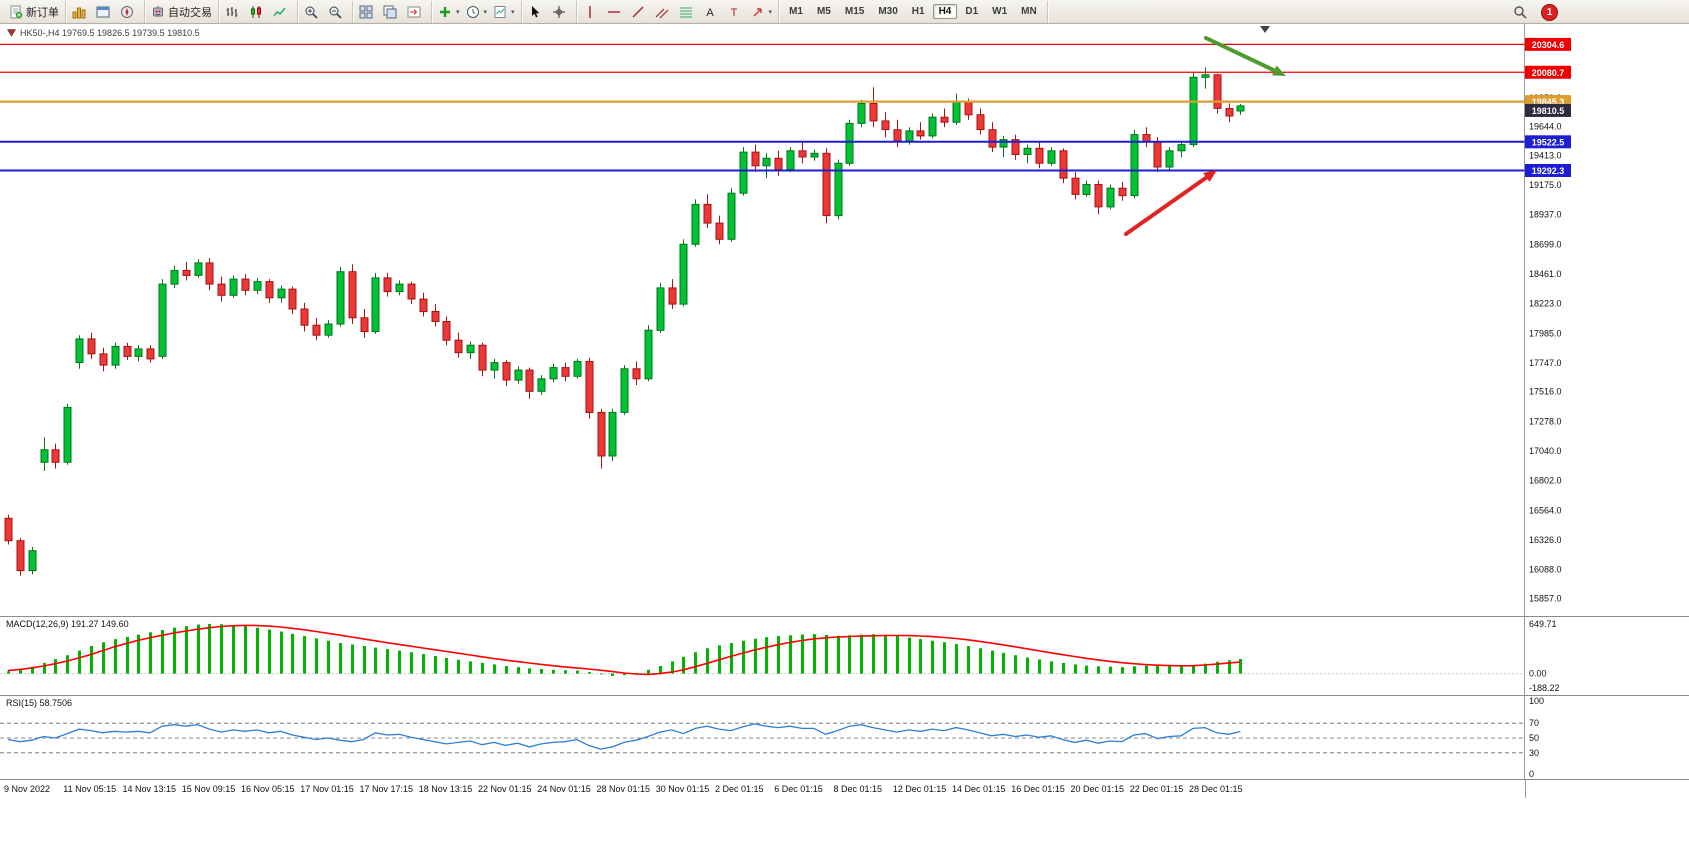 This screenshot has height=862, width=1689. Describe the element at coordinates (1170, 203) in the screenshot. I see `red-up-arrow` at that location.